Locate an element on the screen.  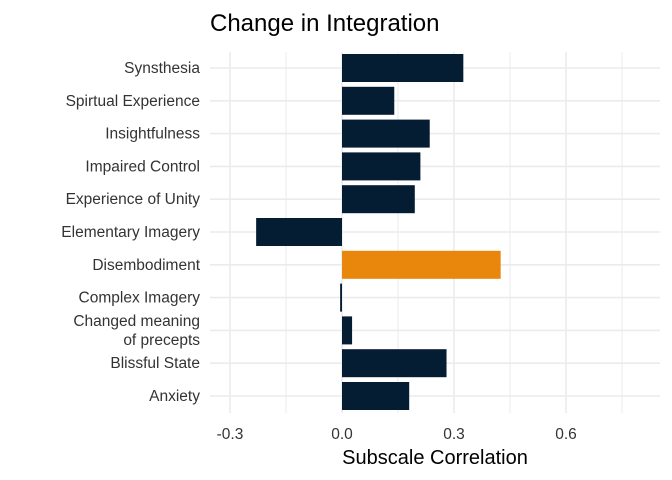
x-tick-labels: -0.3 0.0 0.3 0.6 is located at coordinates (397, 434).